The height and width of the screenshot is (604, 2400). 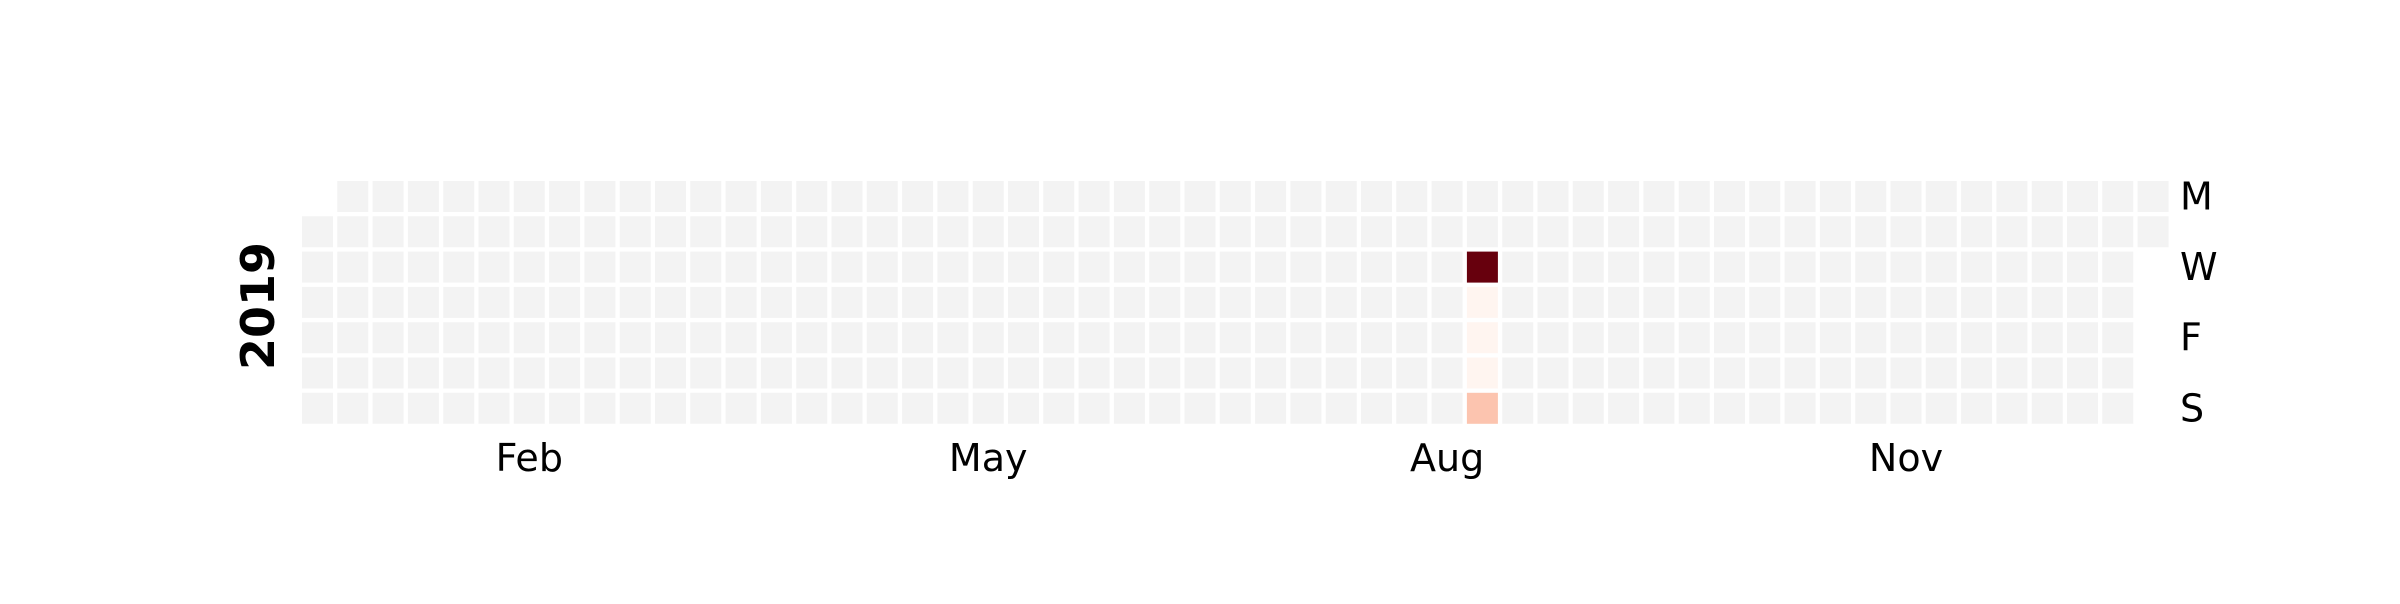 I want to click on day-label: S, so click(x=2192, y=408).